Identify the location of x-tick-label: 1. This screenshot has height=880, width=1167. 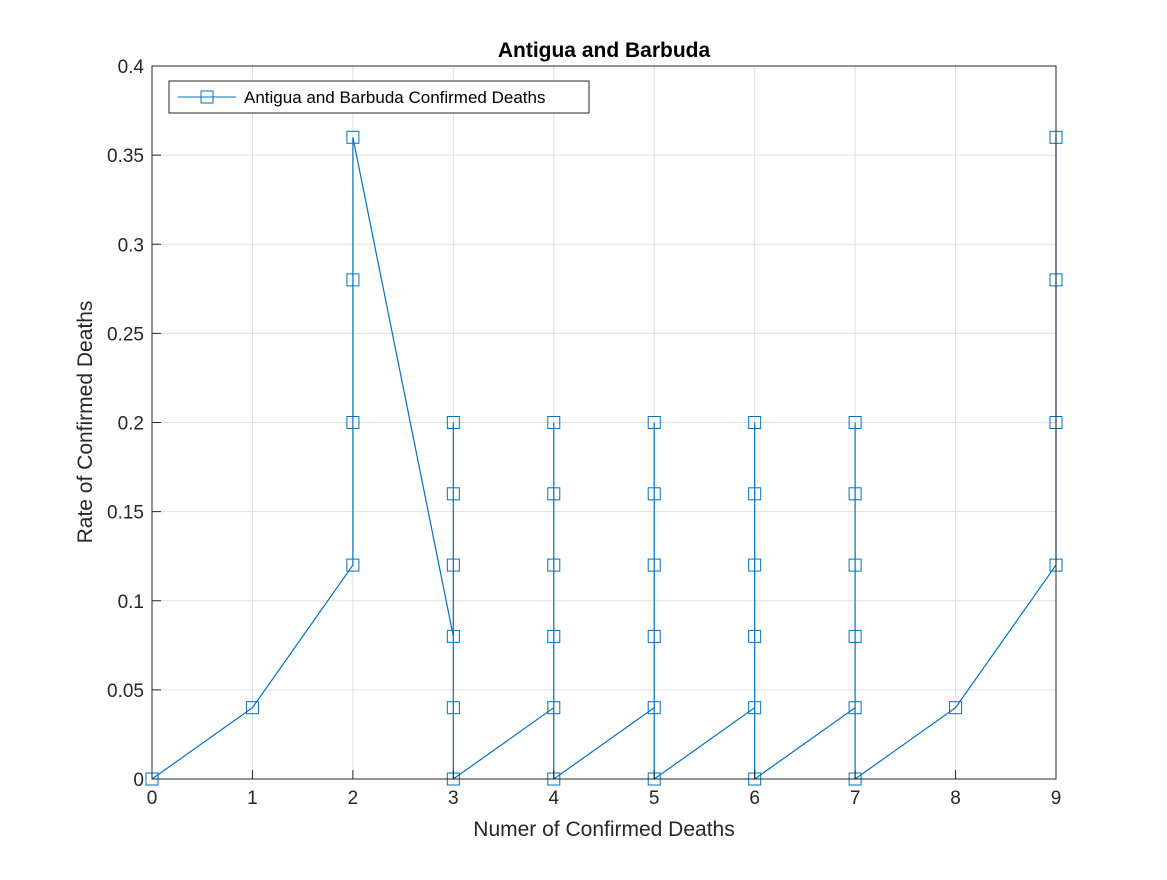
(252, 798).